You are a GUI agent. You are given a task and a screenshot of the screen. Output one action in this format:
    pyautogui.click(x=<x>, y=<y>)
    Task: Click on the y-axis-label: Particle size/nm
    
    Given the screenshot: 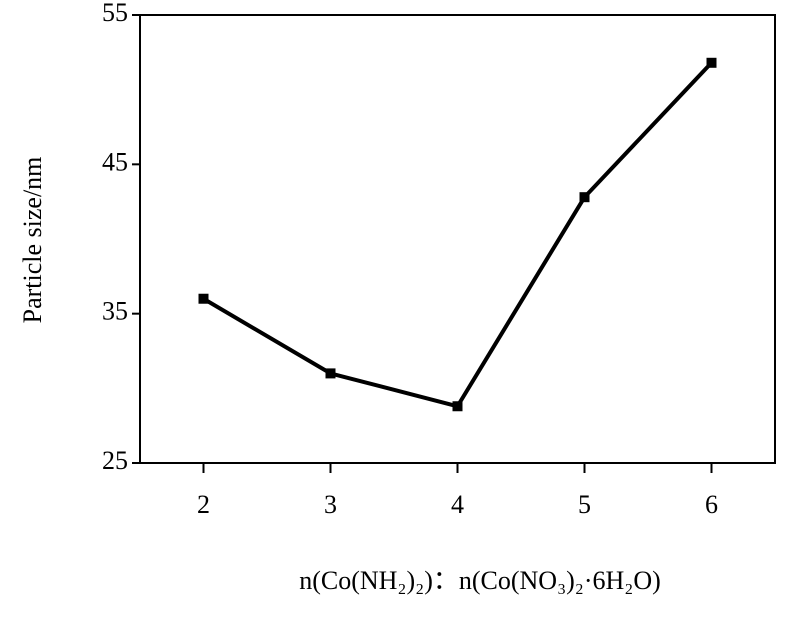 What is the action you would take?
    pyautogui.click(x=32, y=240)
    